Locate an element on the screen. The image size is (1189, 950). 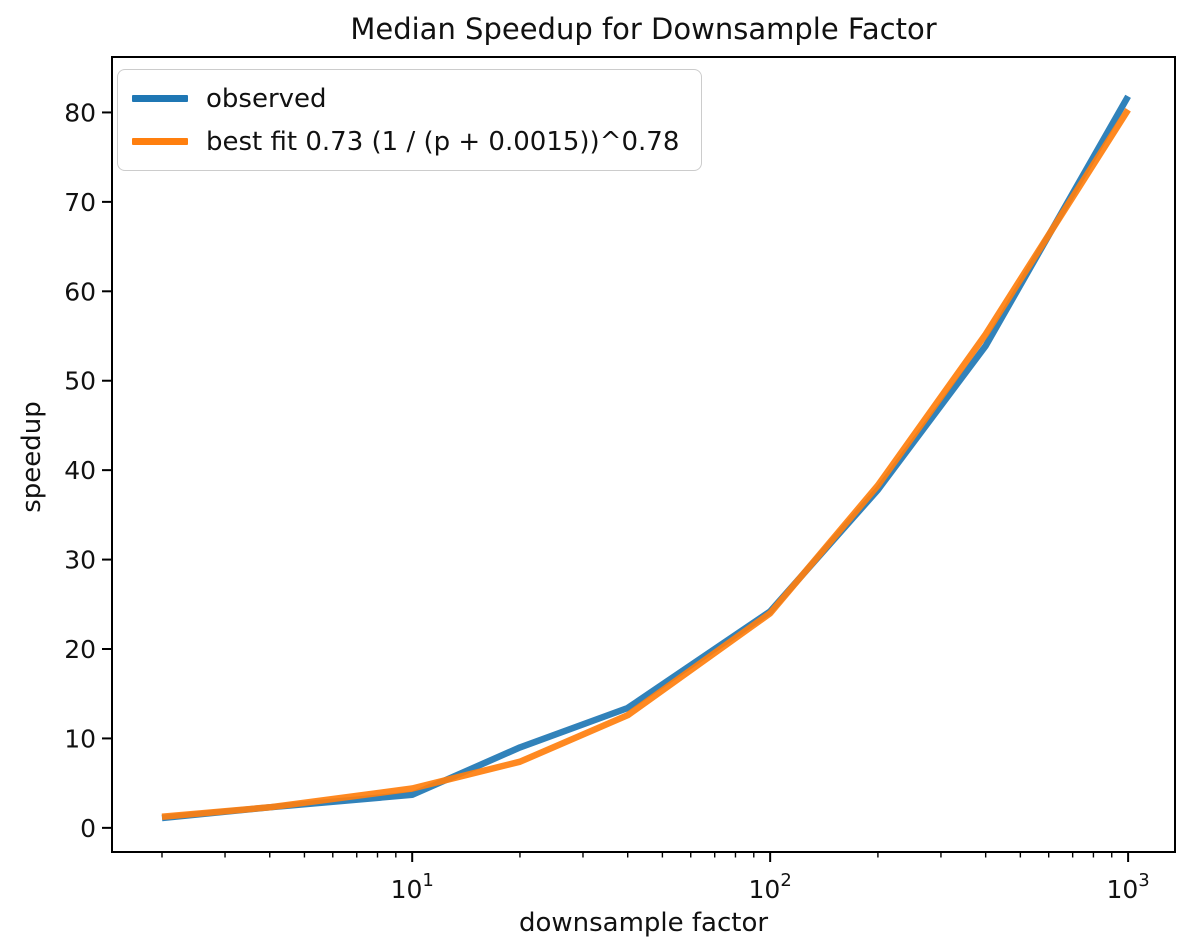
legend-entry-best-fit: best fit 0.73 (1 / (p + 0.0015))^0.78 is located at coordinates (405, 141).